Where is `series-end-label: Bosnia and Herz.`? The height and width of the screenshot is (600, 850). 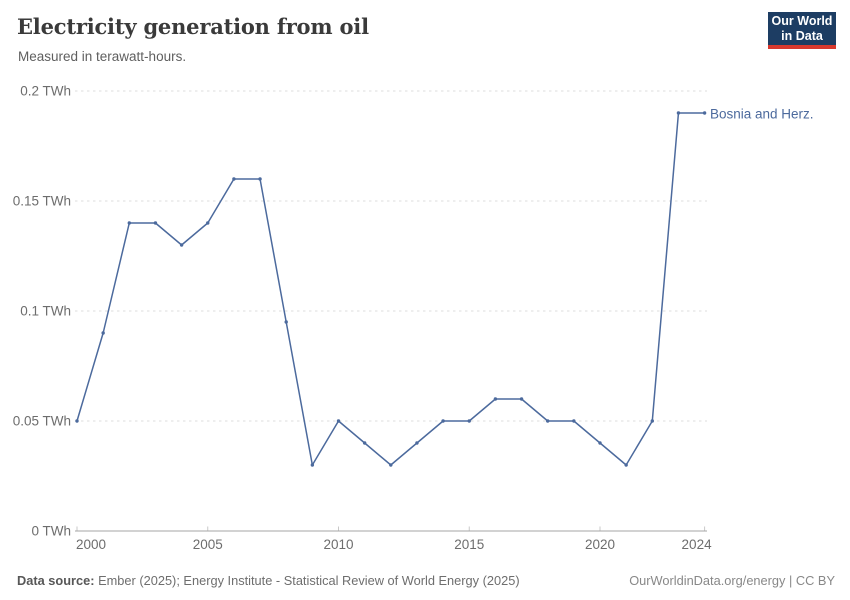 series-end-label: Bosnia and Herz. is located at coordinates (762, 114).